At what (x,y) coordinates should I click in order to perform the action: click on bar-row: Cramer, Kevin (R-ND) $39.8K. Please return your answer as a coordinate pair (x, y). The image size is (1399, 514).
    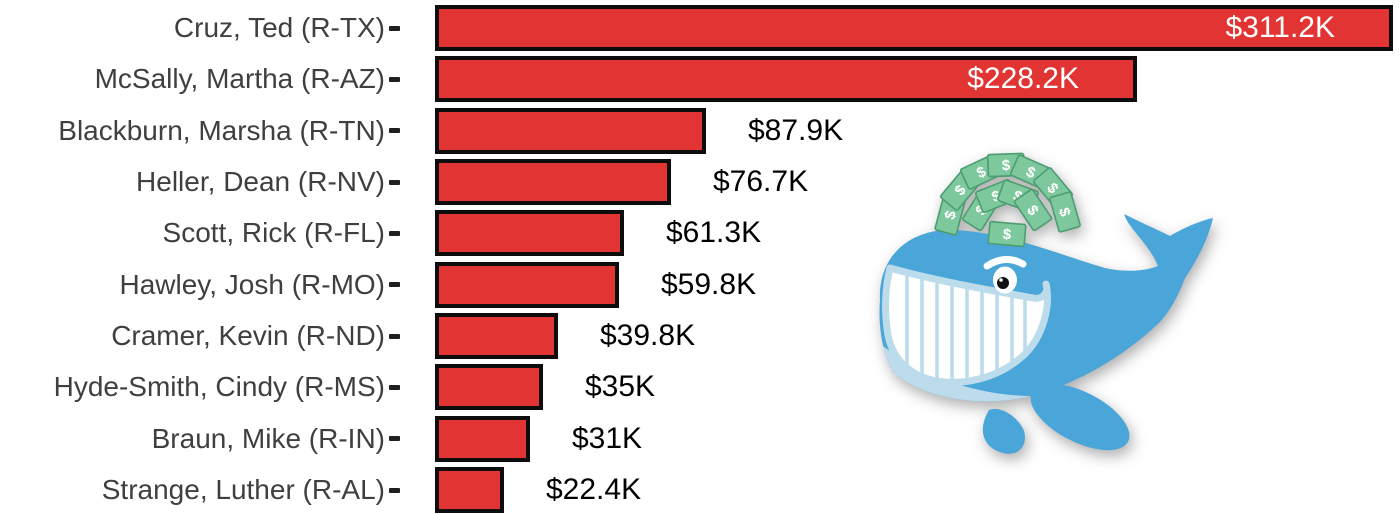
    Looking at the image, I should click on (699, 336).